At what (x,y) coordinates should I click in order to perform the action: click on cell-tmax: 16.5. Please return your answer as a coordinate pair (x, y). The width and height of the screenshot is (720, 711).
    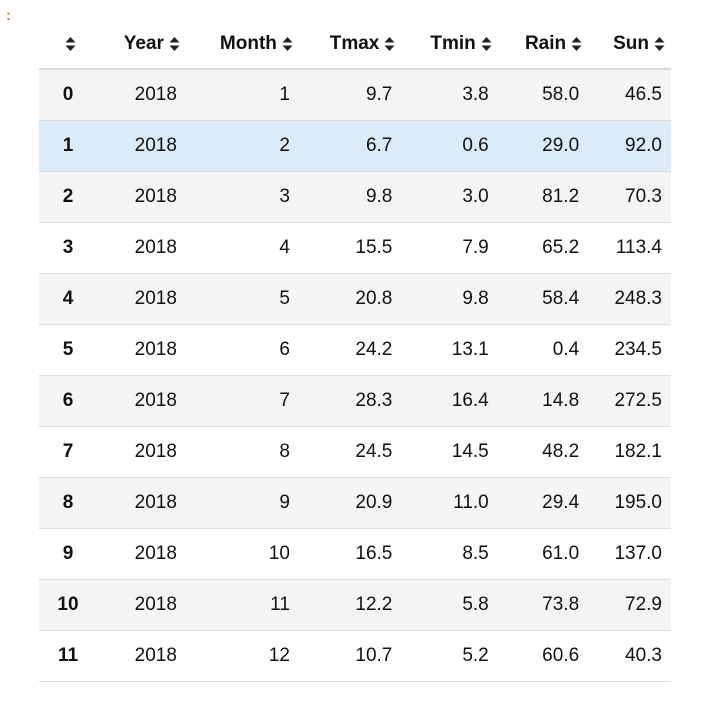
    Looking at the image, I should click on (350, 554).